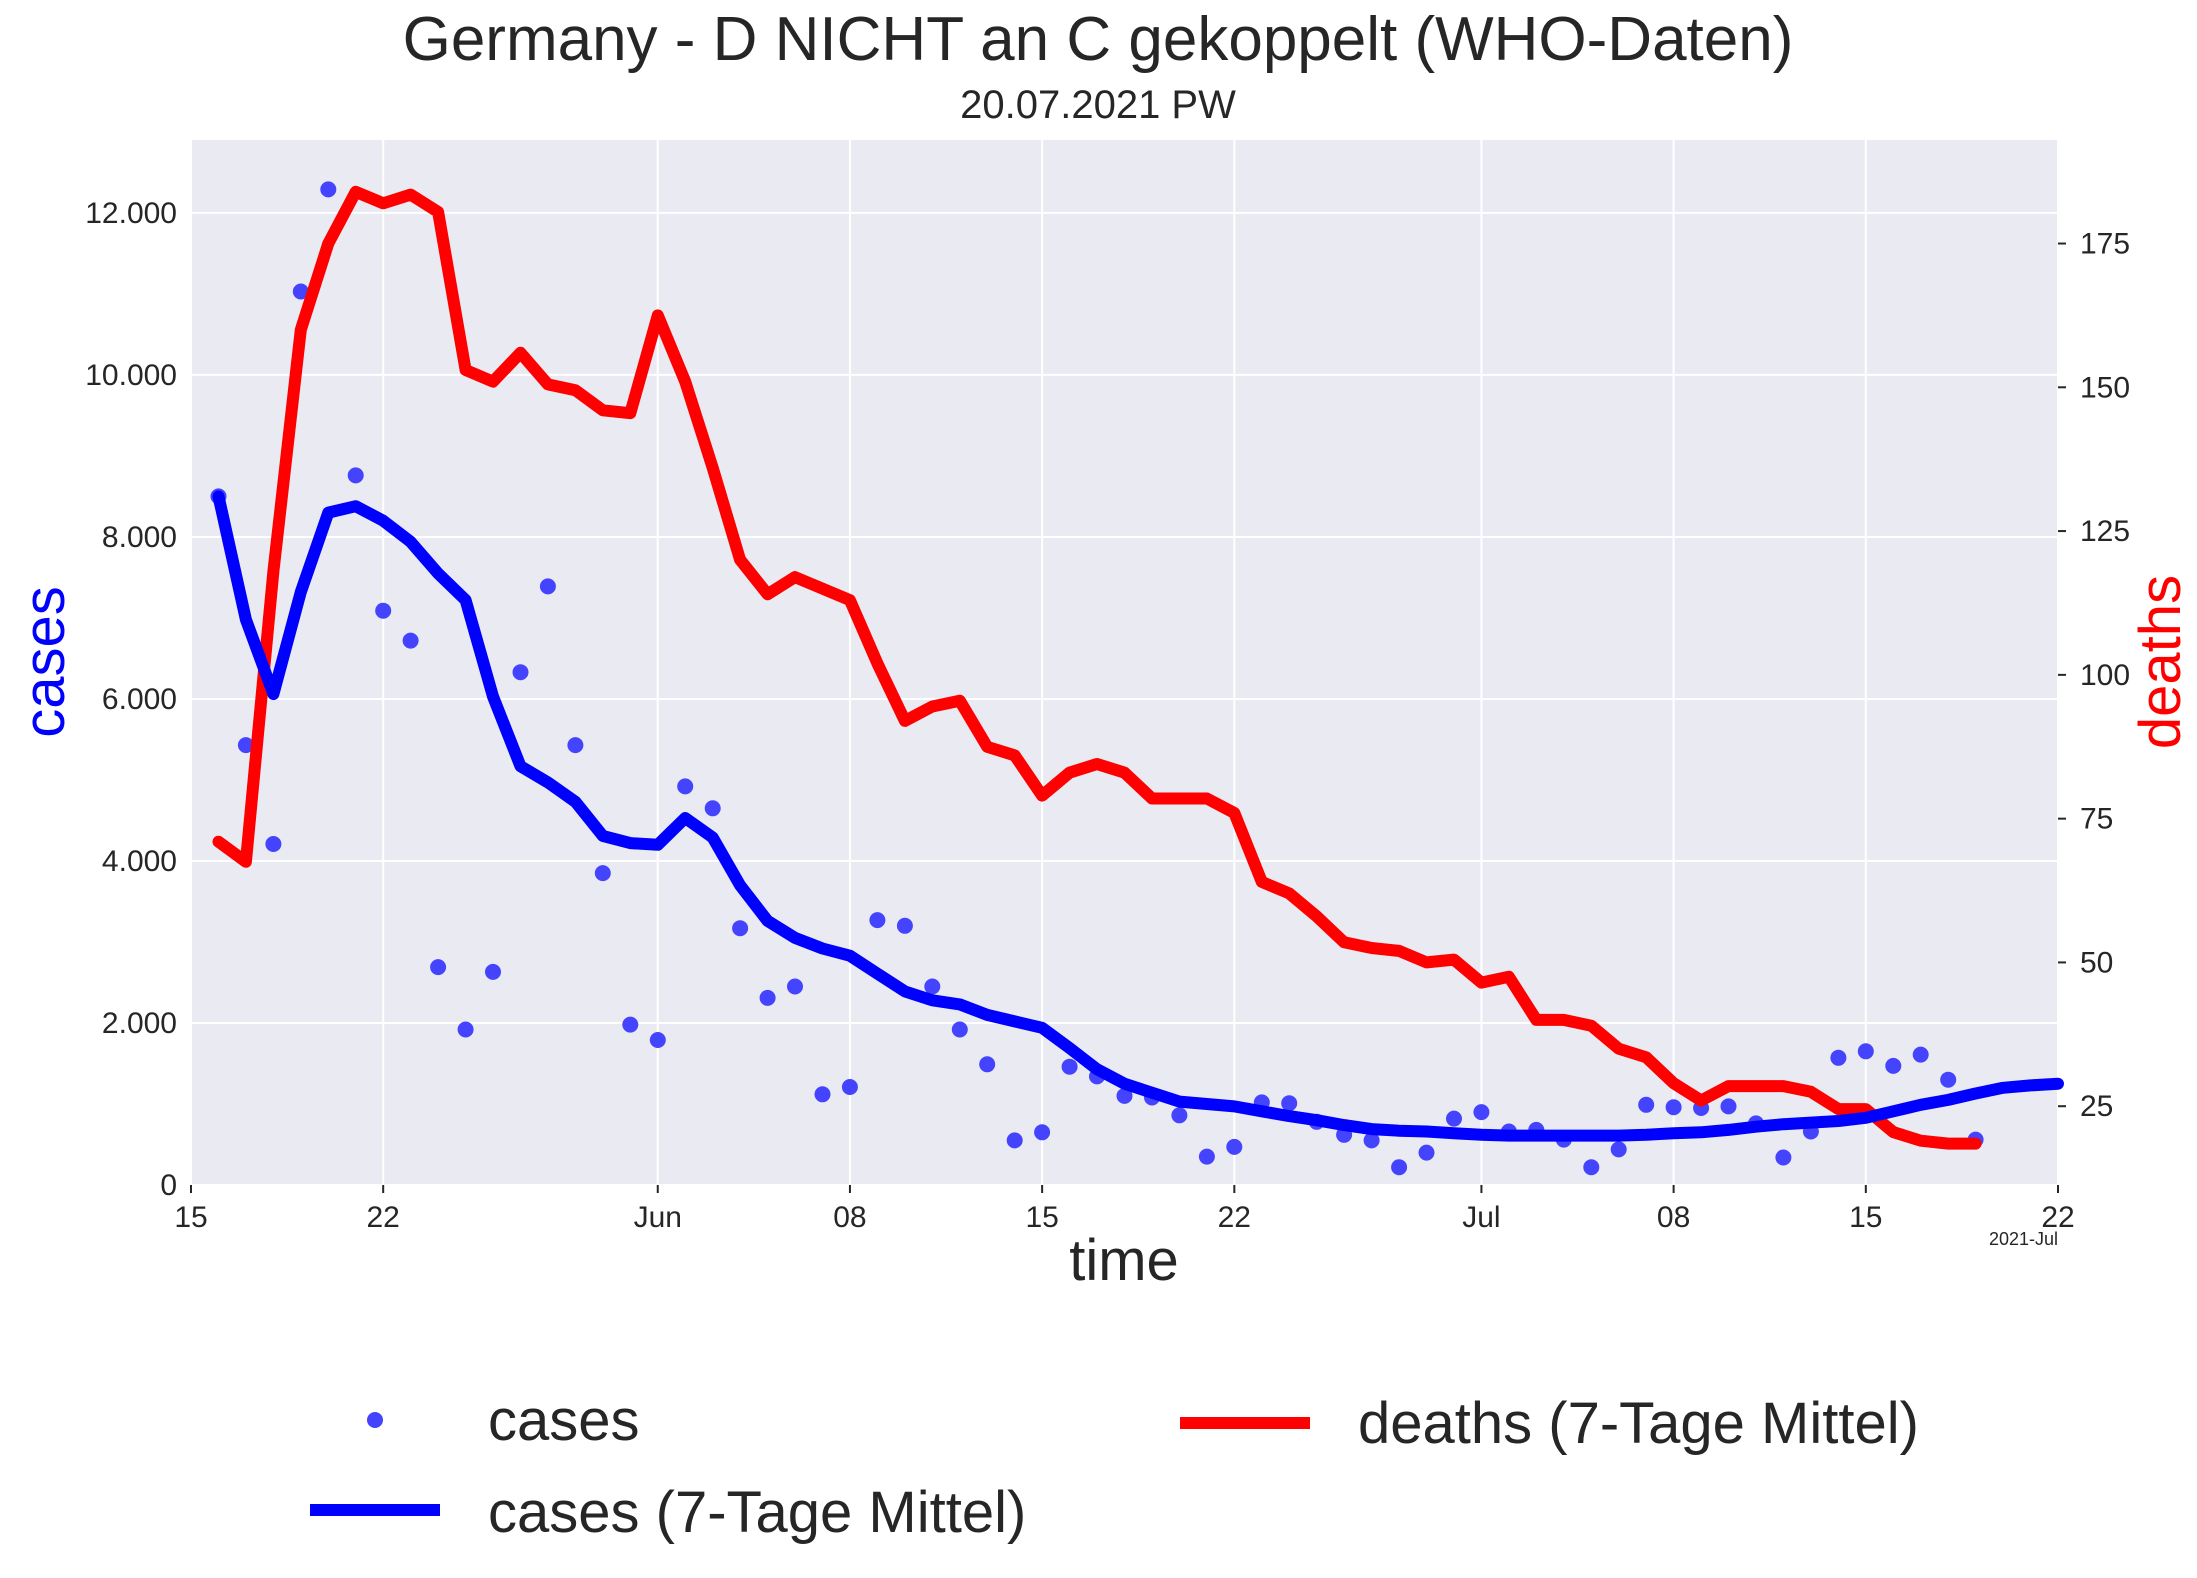 Image resolution: width=2197 pixels, height=1578 pixels. What do you see at coordinates (2105, 387) in the screenshot?
I see `y-right-tick-label: 150` at bounding box center [2105, 387].